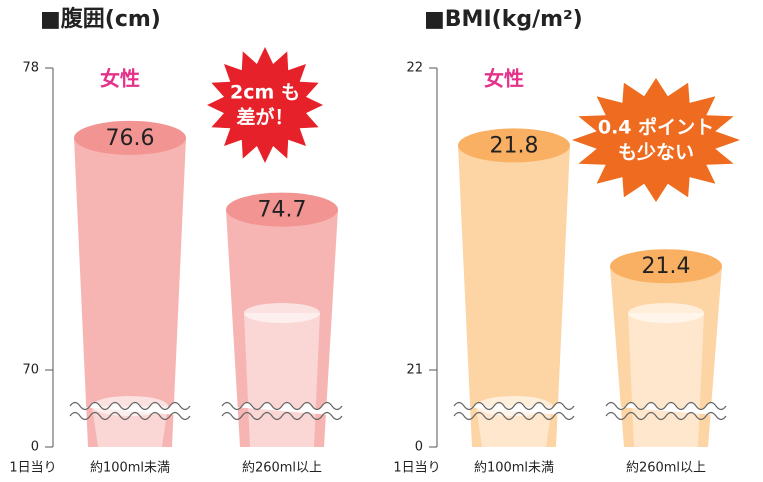  I want to click on y-tick-label: 21, so click(414, 370).